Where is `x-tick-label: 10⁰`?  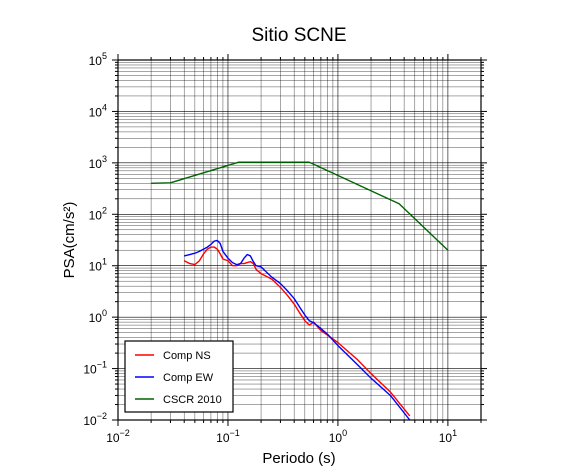 x-tick-label: 10⁰ is located at coordinates (338, 436).